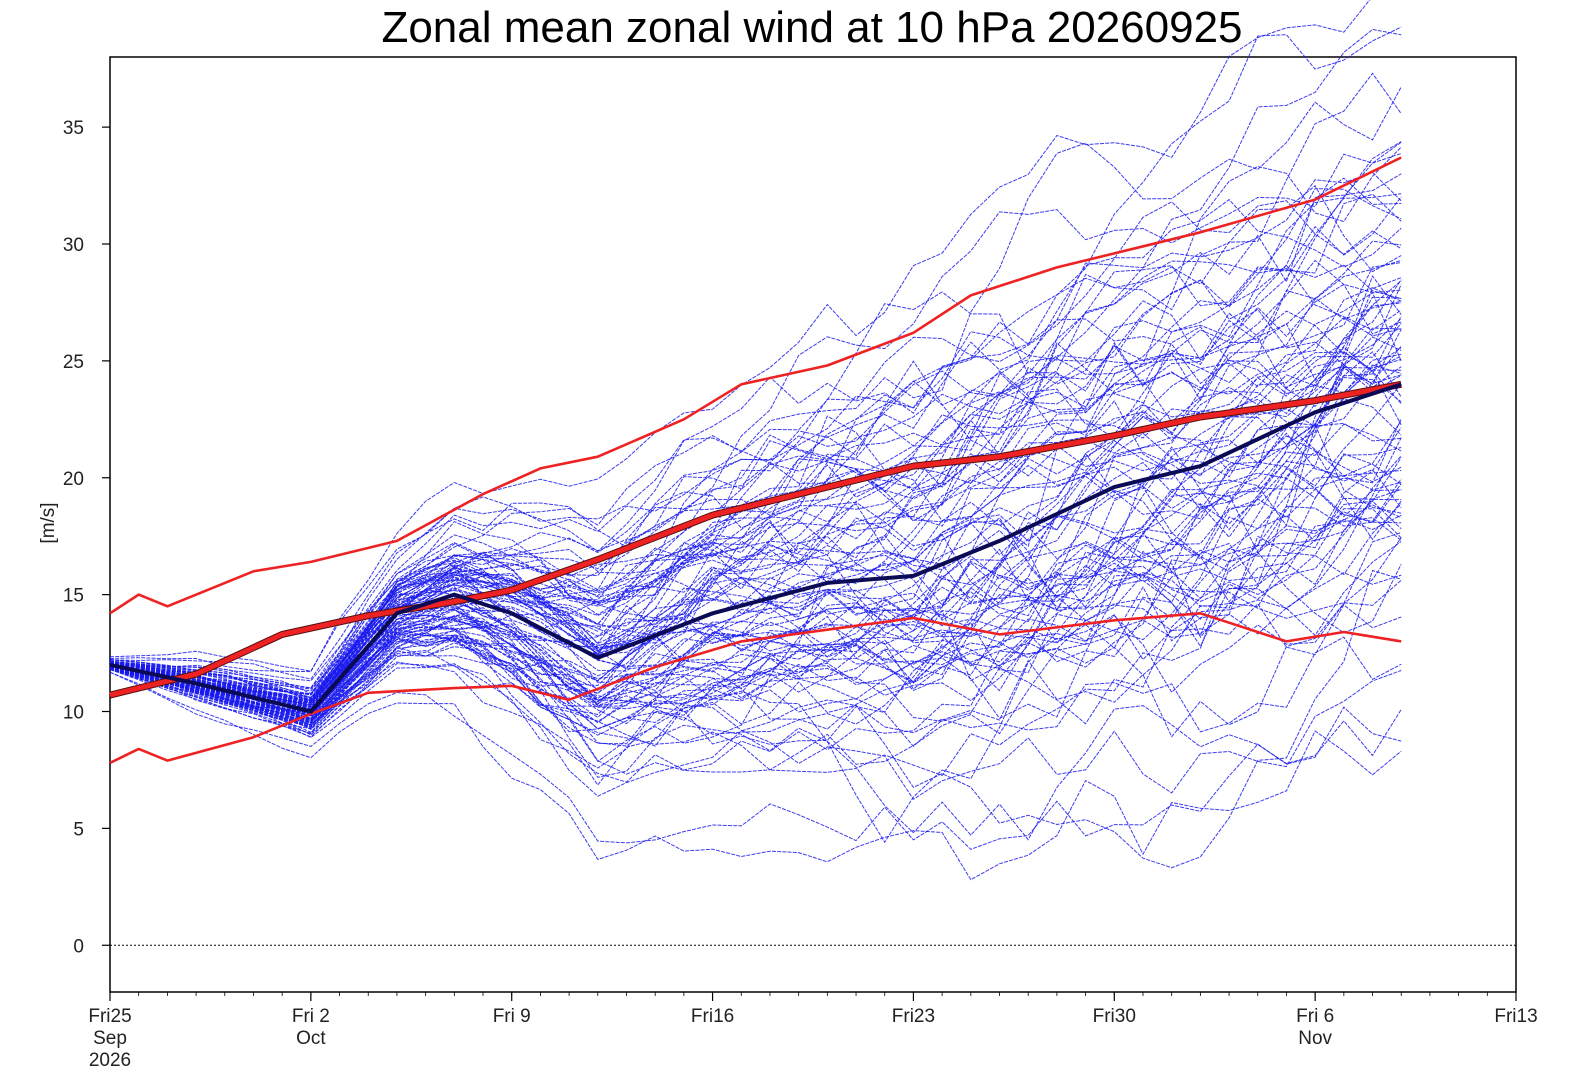 Image resolution: width=1575 pixels, height=1080 pixels. I want to click on y-tick-label: 10, so click(73, 713).